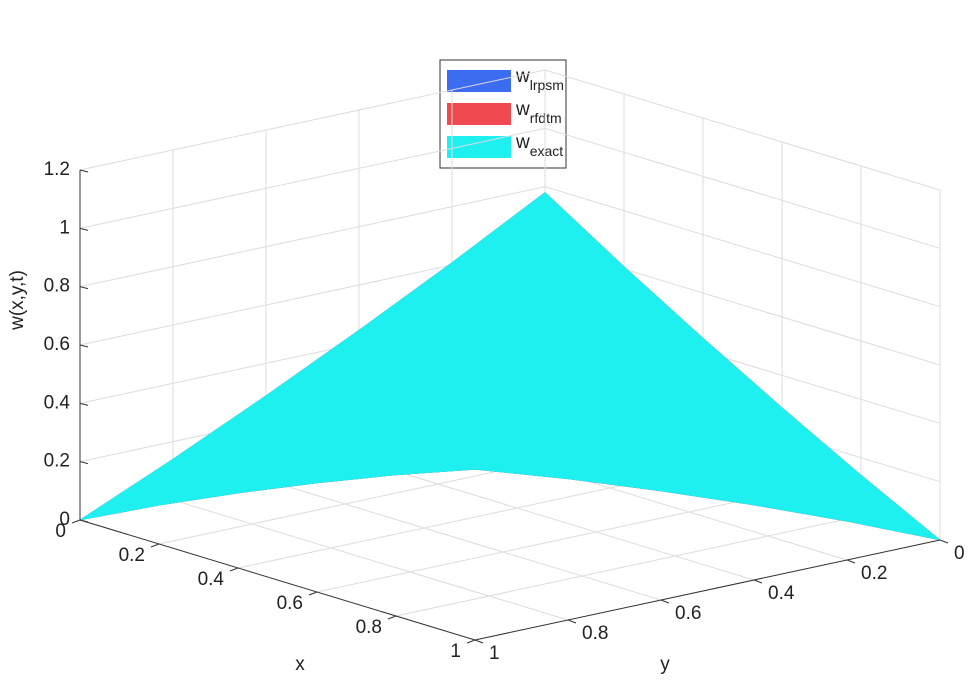 The width and height of the screenshot is (975, 688). I want to click on y-axis-line, so click(707, 590).